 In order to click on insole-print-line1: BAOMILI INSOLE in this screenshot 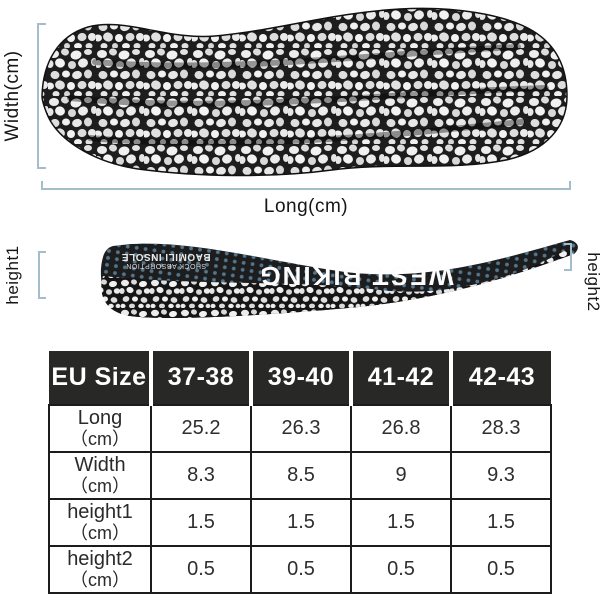, I will do `click(165, 256)`.